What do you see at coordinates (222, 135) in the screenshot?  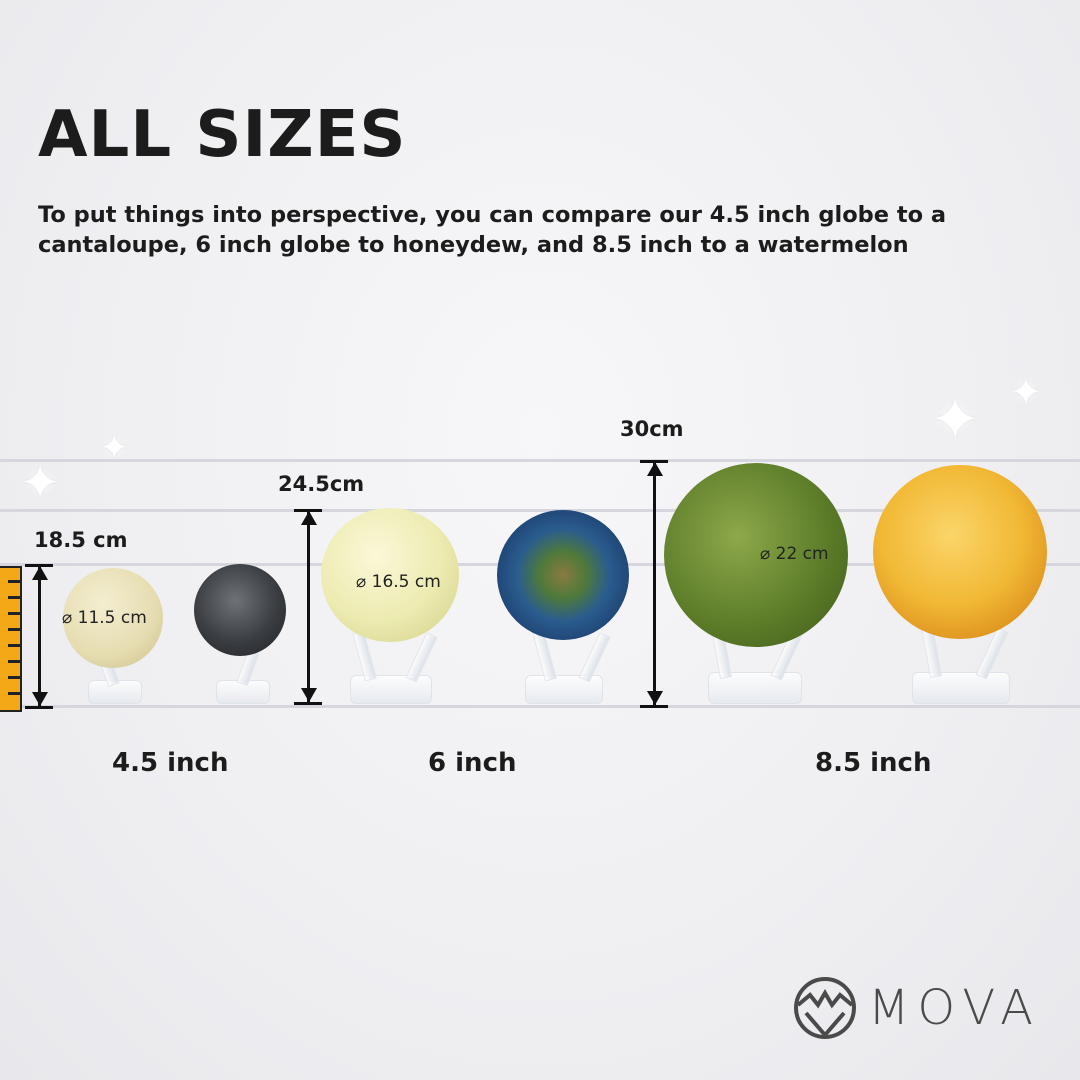 I see `page-title: ALL SIZES` at bounding box center [222, 135].